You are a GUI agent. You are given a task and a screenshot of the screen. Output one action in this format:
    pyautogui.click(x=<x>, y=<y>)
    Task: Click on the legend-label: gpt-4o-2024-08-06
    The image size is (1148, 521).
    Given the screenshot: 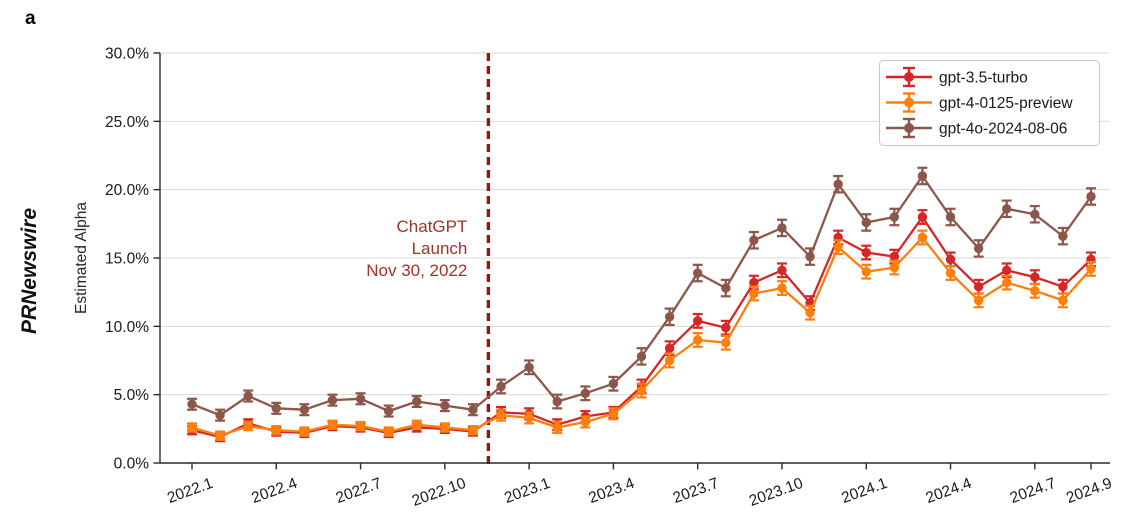 What is the action you would take?
    pyautogui.click(x=1003, y=129)
    